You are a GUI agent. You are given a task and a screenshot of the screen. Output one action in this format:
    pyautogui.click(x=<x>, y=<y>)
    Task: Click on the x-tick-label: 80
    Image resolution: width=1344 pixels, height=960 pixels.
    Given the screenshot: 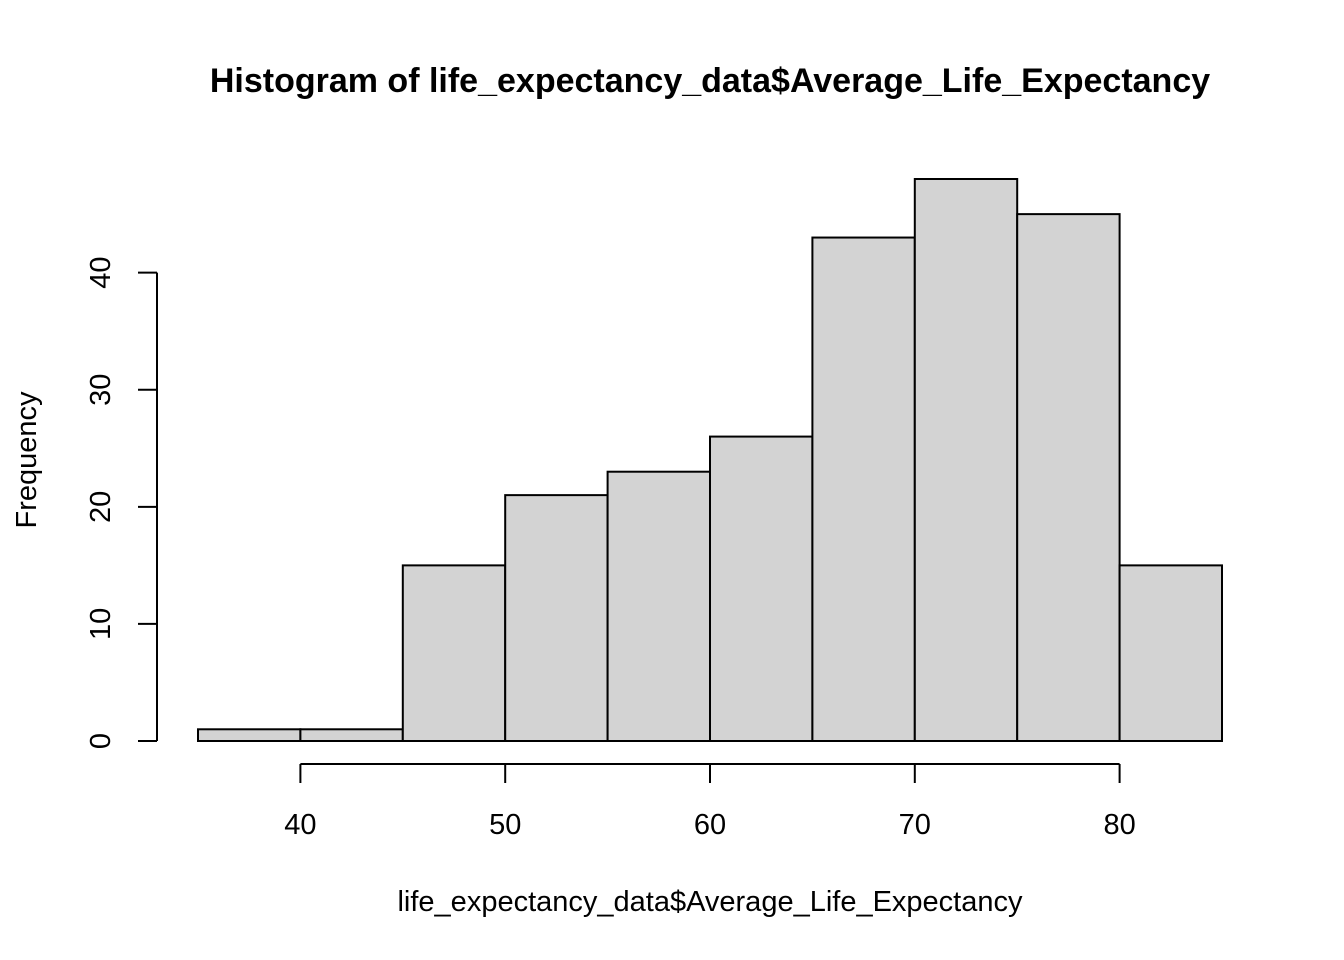 What is the action you would take?
    pyautogui.click(x=1119, y=825)
    